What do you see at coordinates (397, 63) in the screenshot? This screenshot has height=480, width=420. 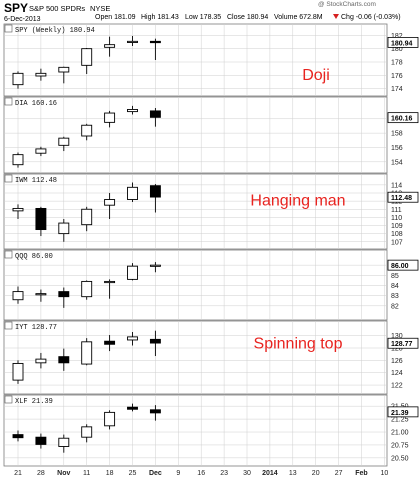 I see `y-tick-label: 178` at bounding box center [397, 63].